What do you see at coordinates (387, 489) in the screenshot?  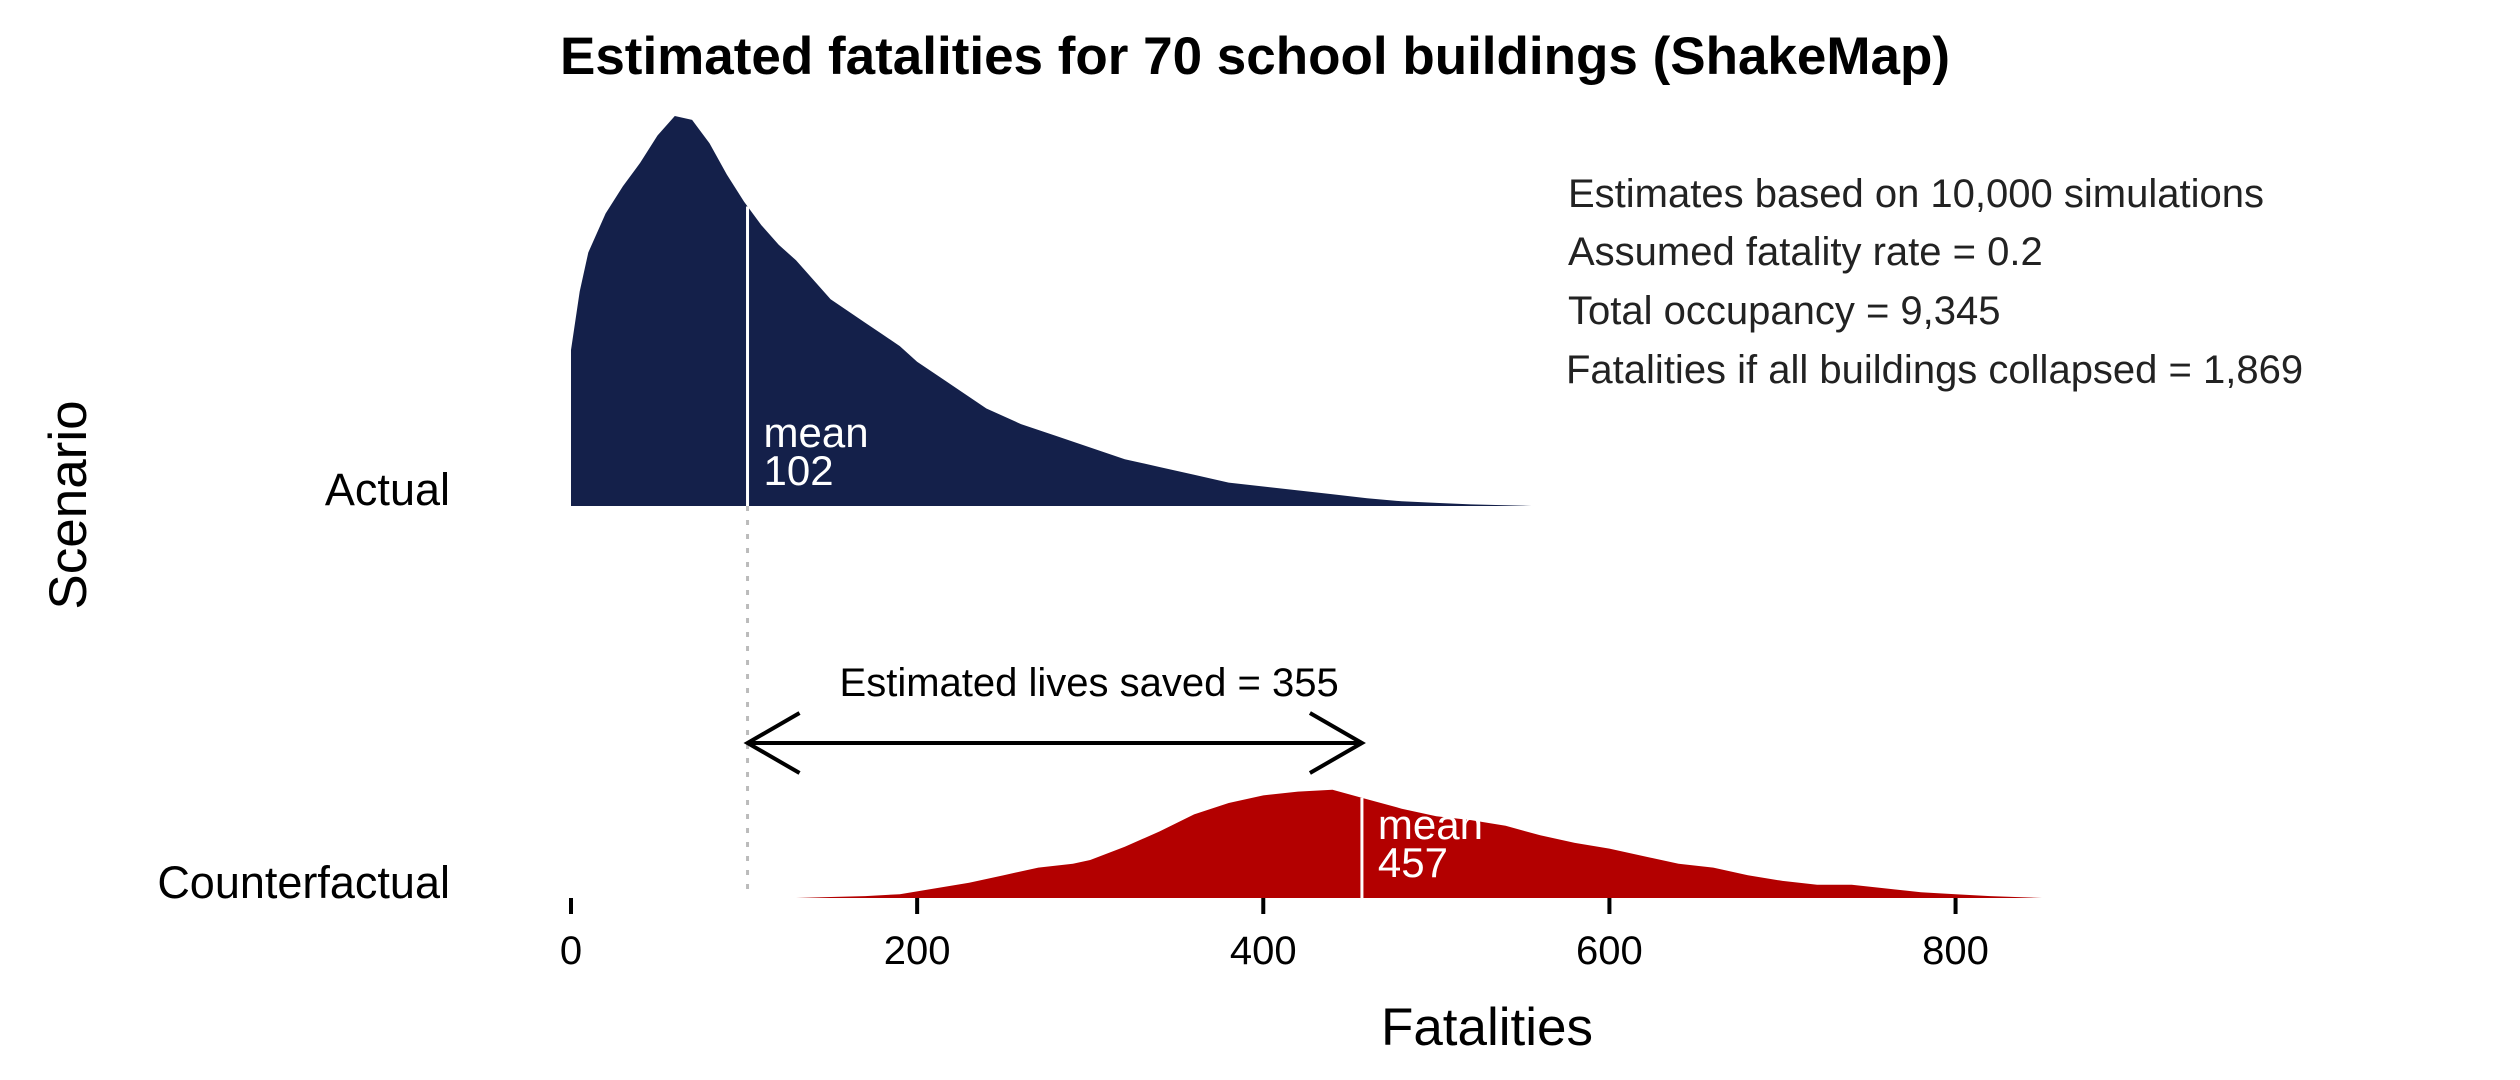 I see `category-label-actual: Actual` at bounding box center [387, 489].